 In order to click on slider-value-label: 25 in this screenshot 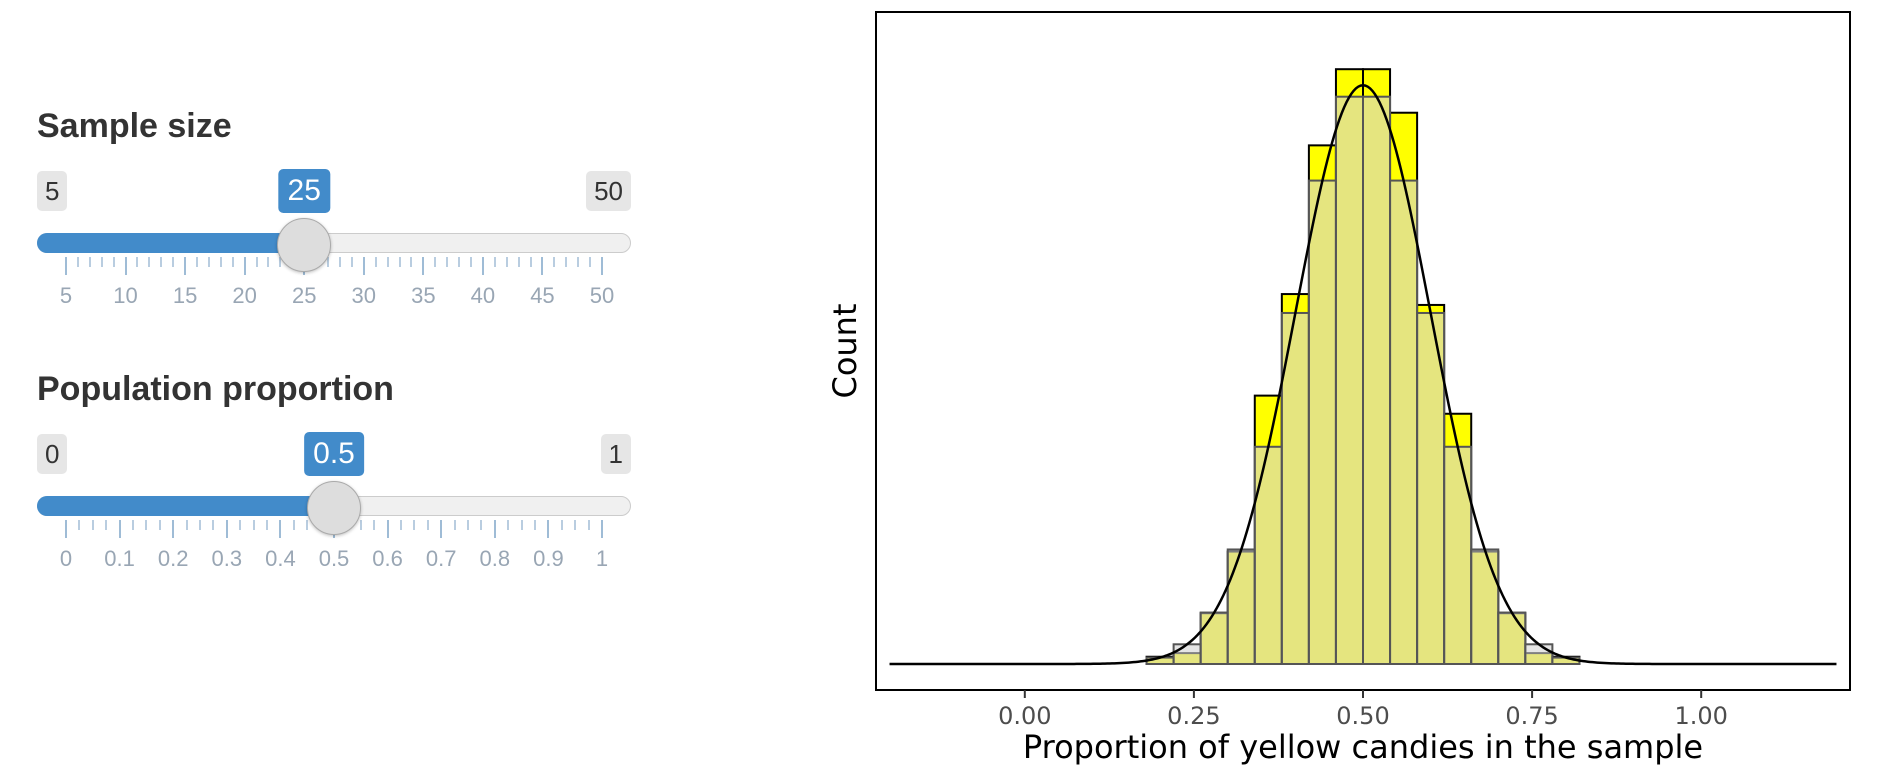, I will do `click(304, 191)`.